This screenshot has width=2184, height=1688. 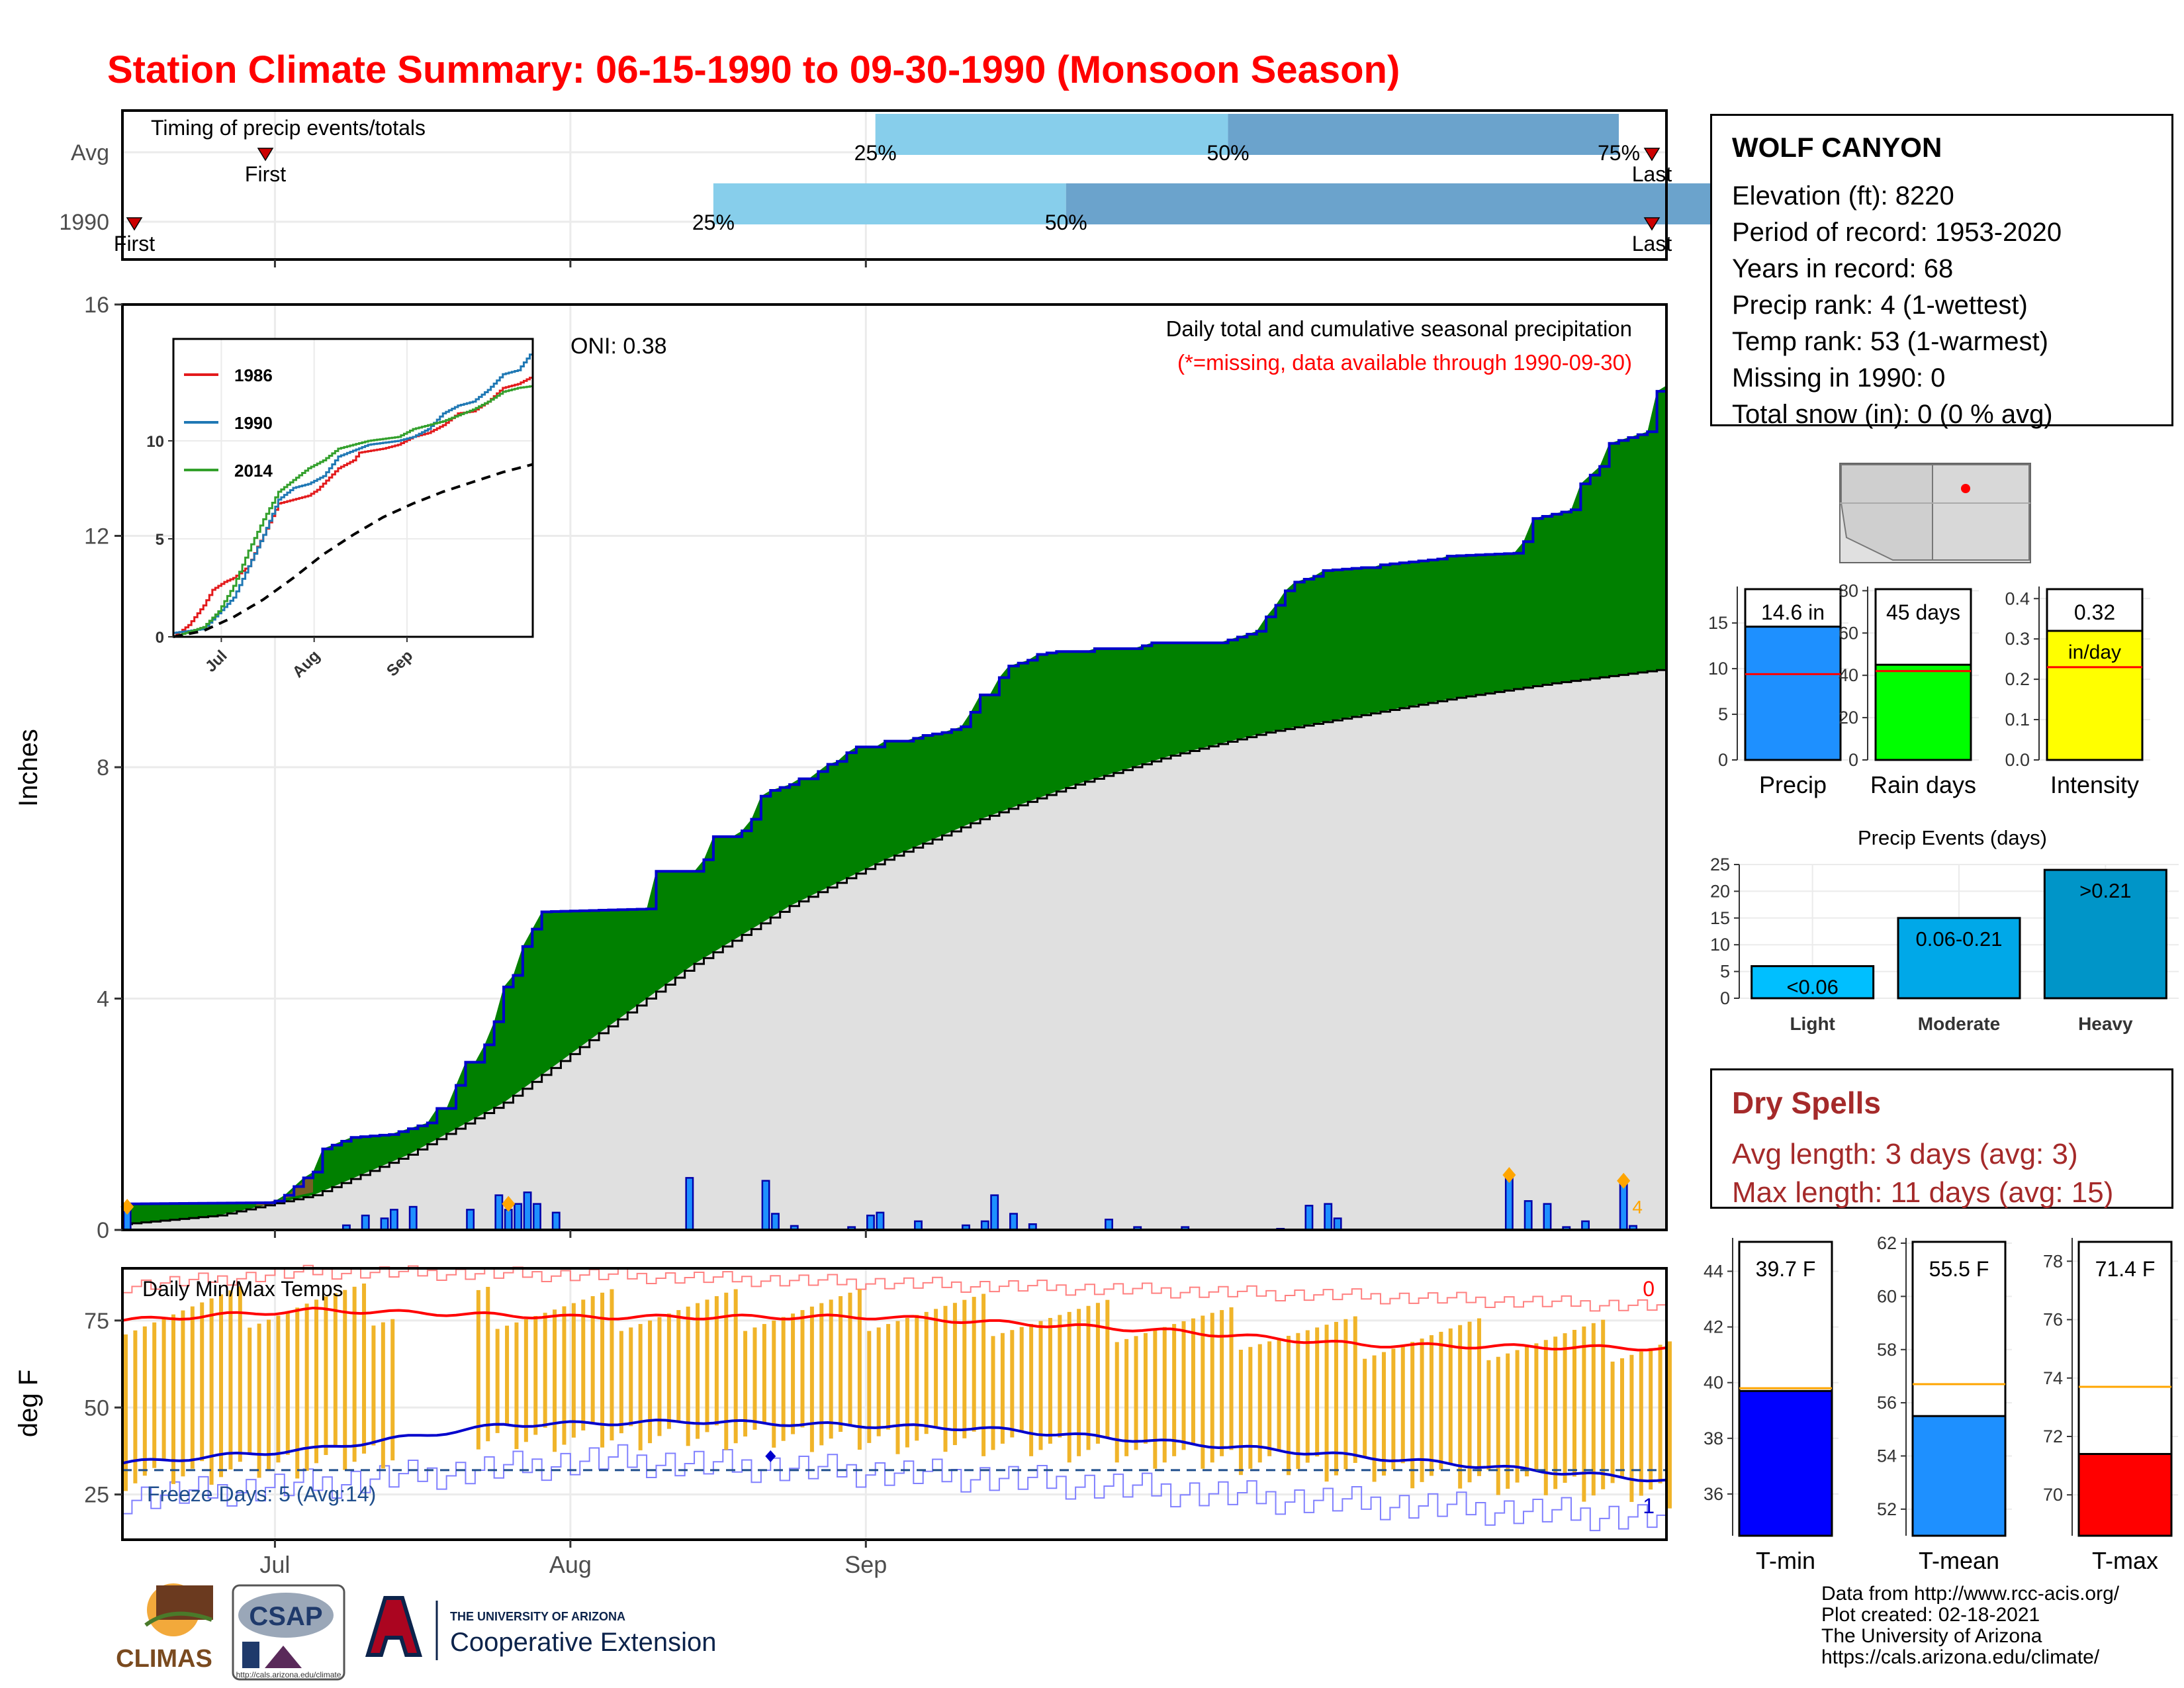 What do you see at coordinates (2053, 1320) in the screenshot?
I see `tbar-ytick-label: 76` at bounding box center [2053, 1320].